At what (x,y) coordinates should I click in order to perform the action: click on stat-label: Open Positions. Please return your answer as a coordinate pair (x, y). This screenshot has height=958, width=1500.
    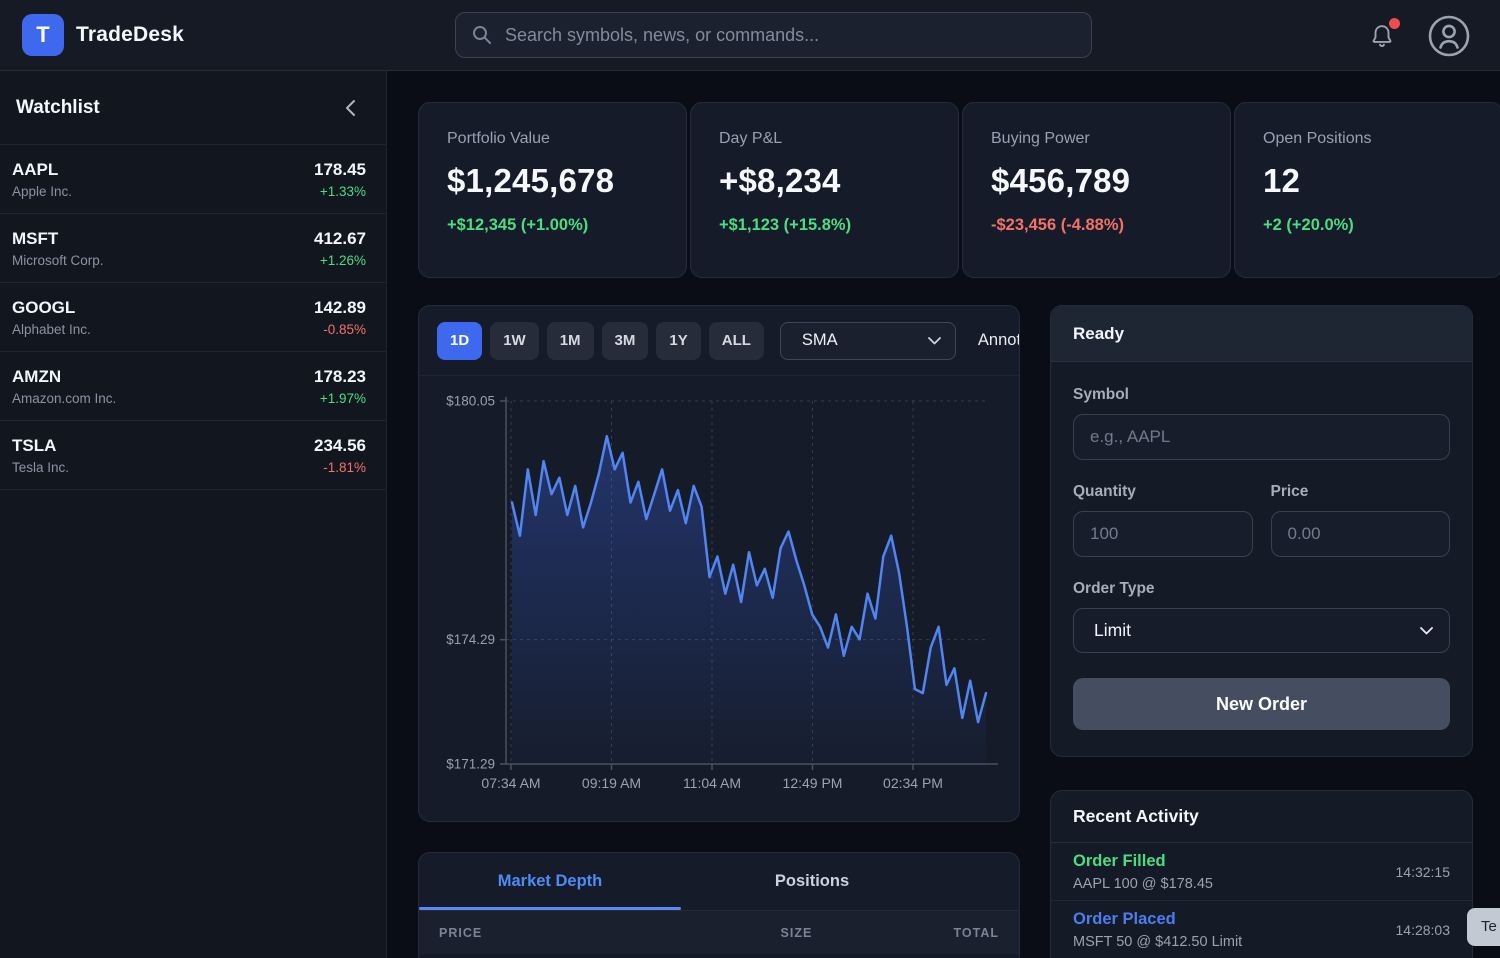
    Looking at the image, I should click on (1317, 138).